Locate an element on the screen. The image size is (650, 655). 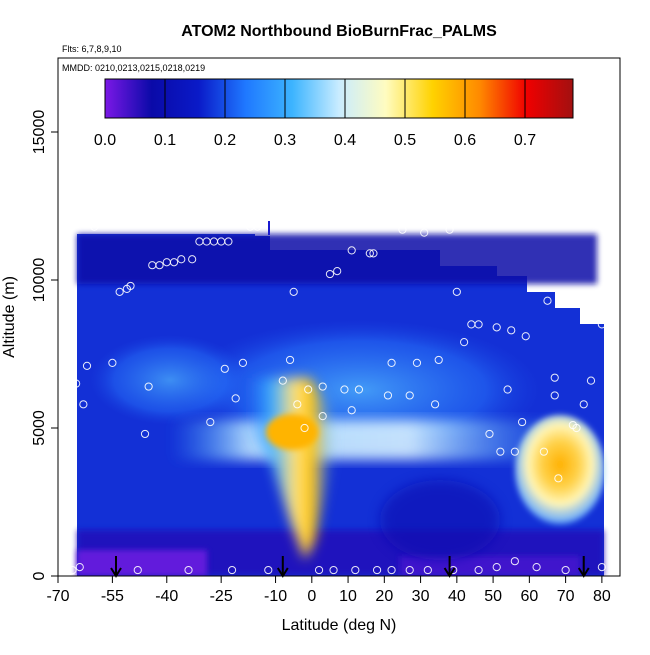
colorbar-tick-label: 0.4 is located at coordinates (345, 140).